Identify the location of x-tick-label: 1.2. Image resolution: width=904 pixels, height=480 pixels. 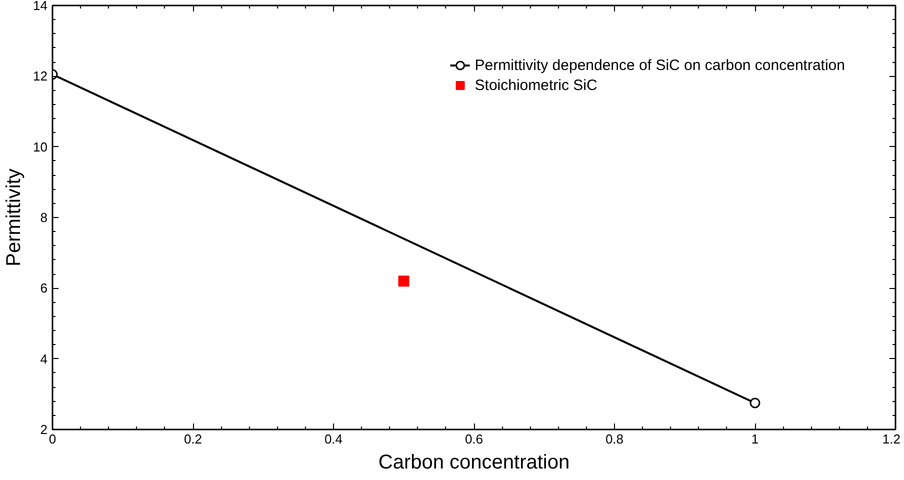
(891, 439).